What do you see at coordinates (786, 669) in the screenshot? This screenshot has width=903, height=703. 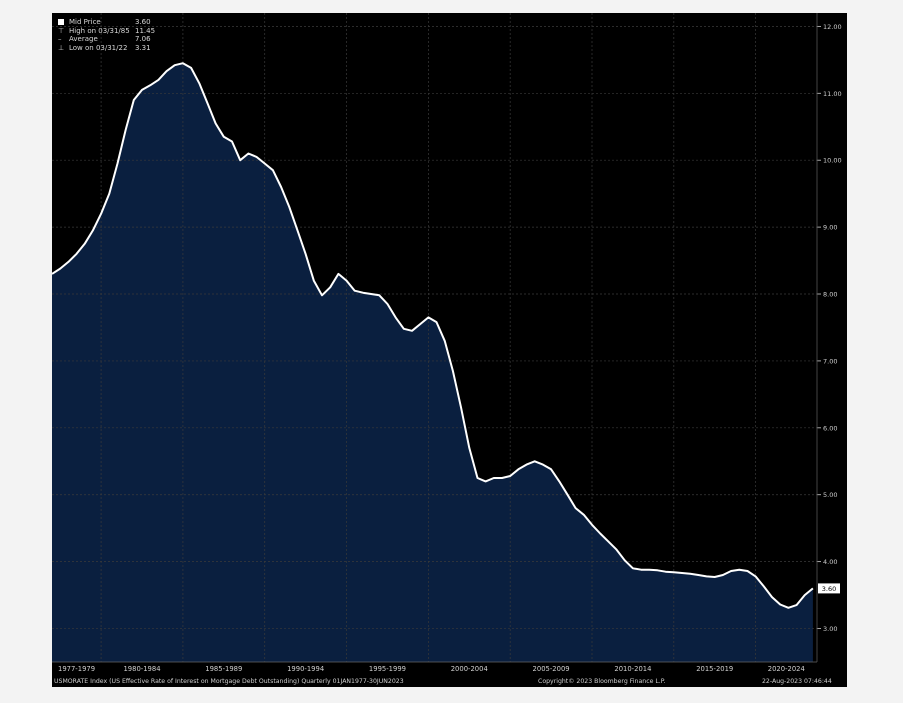 I see `x-tick-label: 2020-2024` at bounding box center [786, 669].